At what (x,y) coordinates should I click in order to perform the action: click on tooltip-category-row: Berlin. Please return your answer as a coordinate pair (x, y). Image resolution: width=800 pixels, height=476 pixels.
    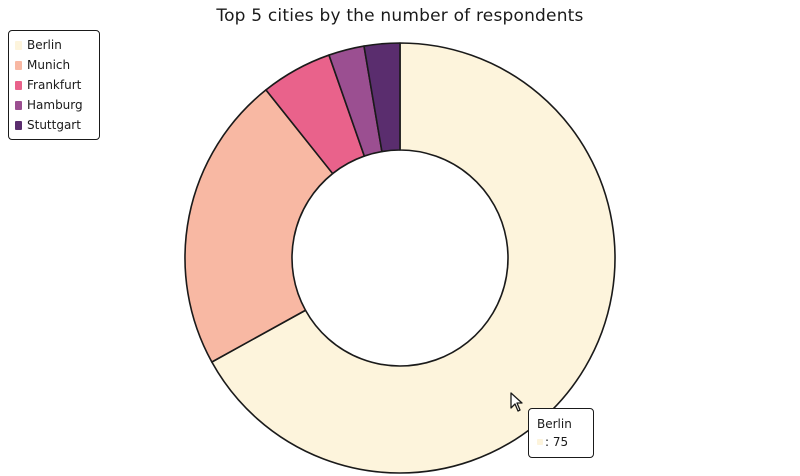
    Looking at the image, I should click on (561, 424).